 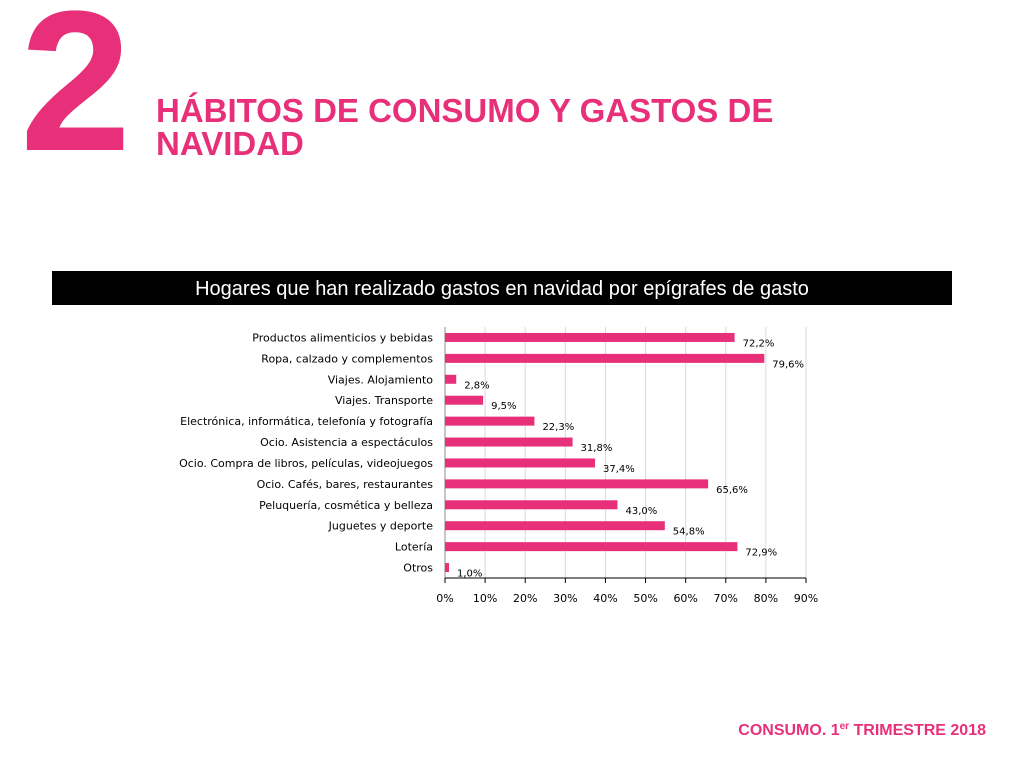 What do you see at coordinates (345, 484) in the screenshot?
I see `category-label: Ocio. Cafés, bares, restaurantes` at bounding box center [345, 484].